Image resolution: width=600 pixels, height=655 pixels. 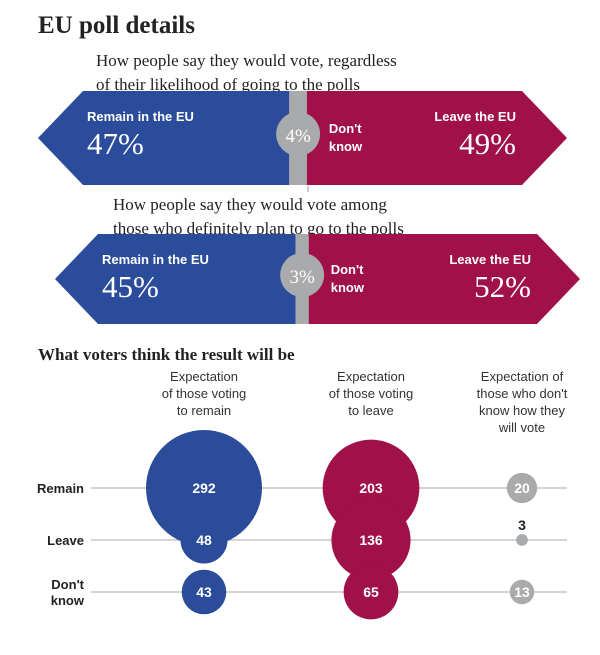 I want to click on bubble-value: 65, so click(x=371, y=592).